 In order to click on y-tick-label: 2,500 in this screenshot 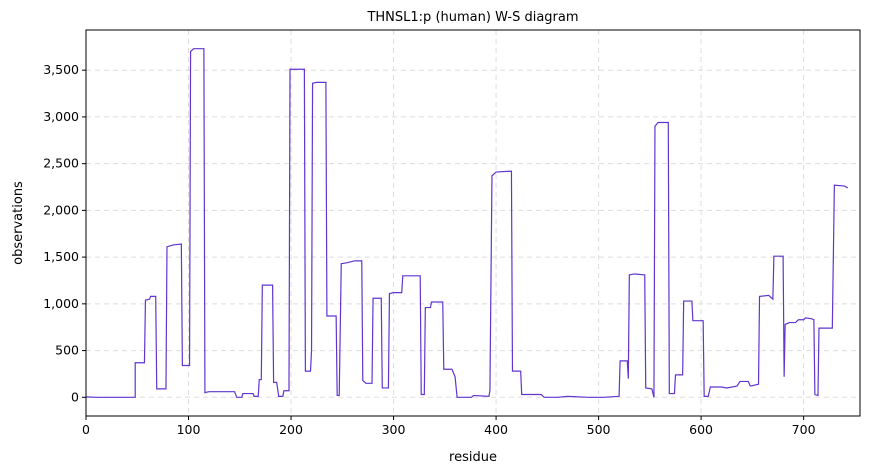, I will do `click(61, 163)`.